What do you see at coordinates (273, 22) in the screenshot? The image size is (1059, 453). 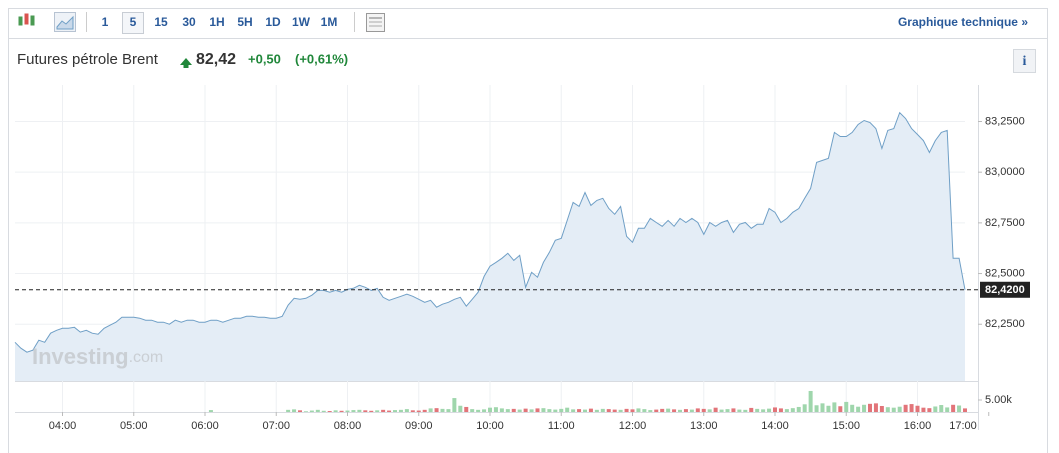 I see `interval-button: 1D` at bounding box center [273, 22].